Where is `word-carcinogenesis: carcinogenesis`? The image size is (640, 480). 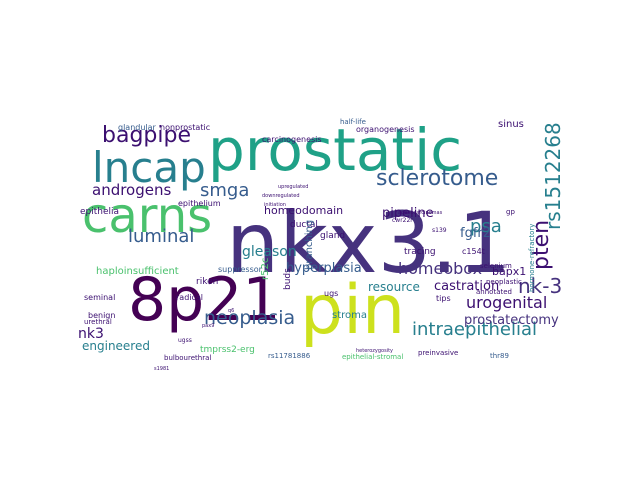 word-carcinogenesis: carcinogenesis is located at coordinates (292, 139).